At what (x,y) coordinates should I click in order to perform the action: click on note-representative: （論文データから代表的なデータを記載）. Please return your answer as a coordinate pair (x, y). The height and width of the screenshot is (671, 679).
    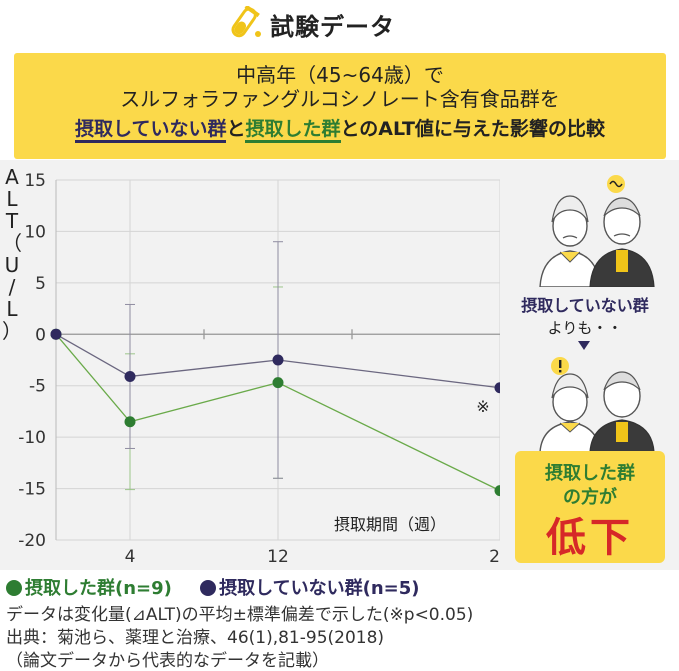
    Looking at the image, I should click on (167, 661).